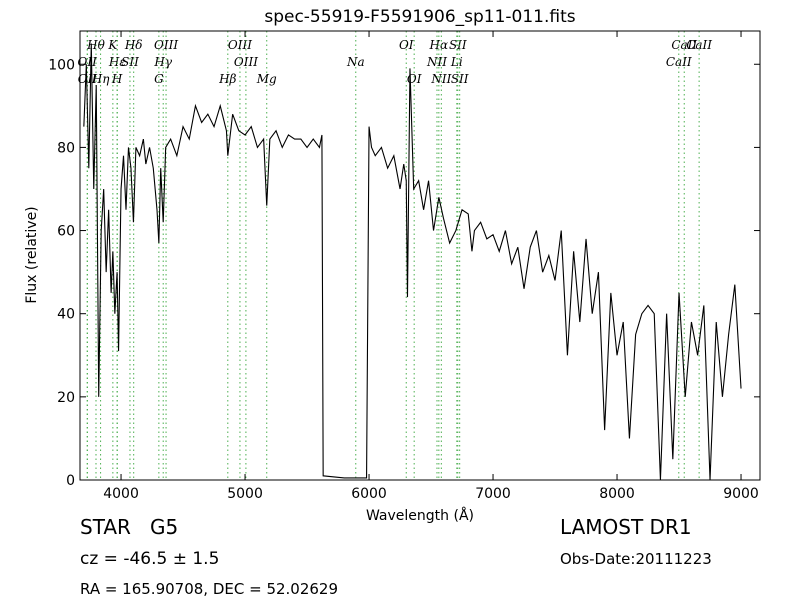 The height and width of the screenshot is (600, 800). Describe the element at coordinates (66, 315) in the screenshot. I see `y-tick-label: 40` at that location.